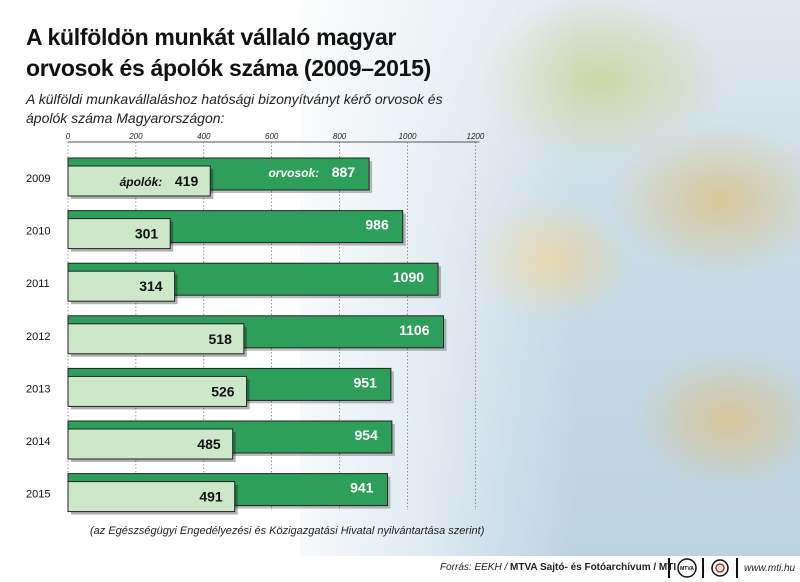 Image resolution: width=800 pixels, height=582 pixels. I want to click on footer, so click(400, 569).